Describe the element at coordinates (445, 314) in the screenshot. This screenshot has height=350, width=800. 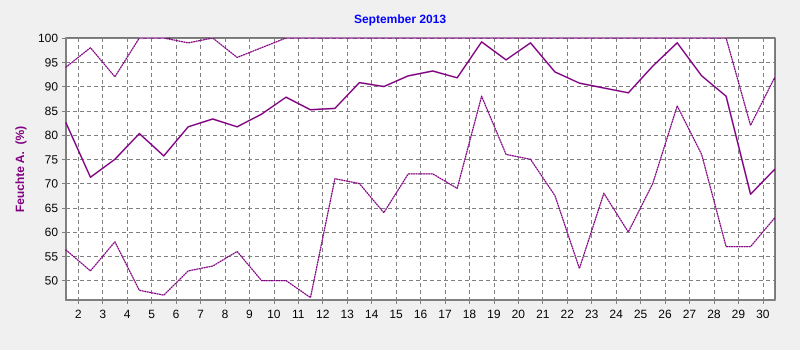
I see `x-tick-label: 17` at that location.